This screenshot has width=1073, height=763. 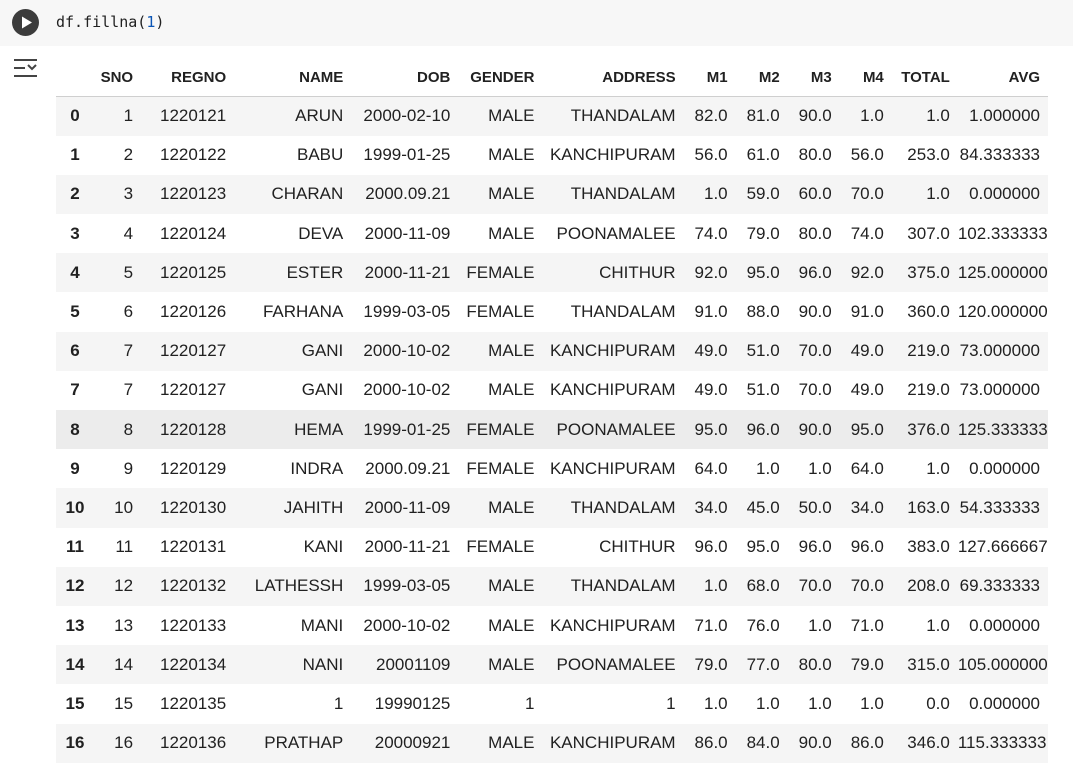 I want to click on play-icon, so click(x=27, y=22).